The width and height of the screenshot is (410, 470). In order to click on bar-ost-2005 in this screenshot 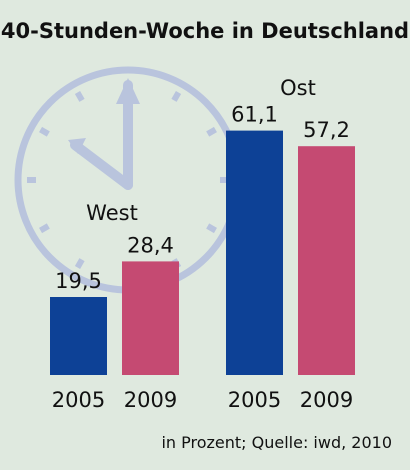, I will do `click(254, 252)`.